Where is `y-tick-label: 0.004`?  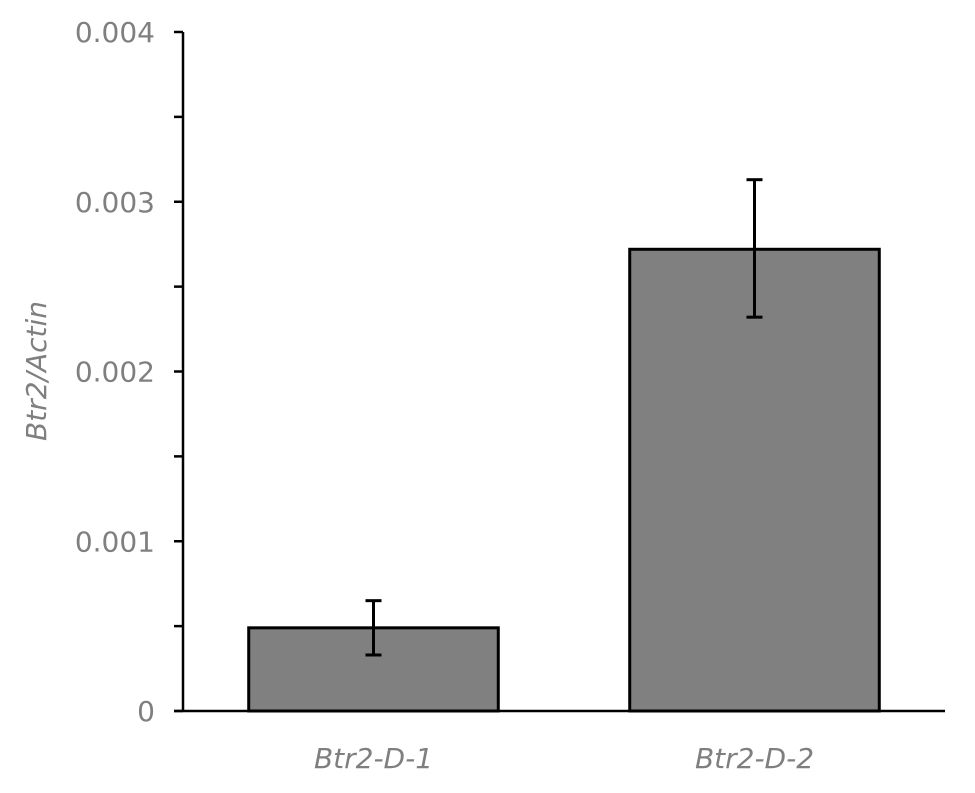 y-tick-label: 0.004 is located at coordinates (115, 32).